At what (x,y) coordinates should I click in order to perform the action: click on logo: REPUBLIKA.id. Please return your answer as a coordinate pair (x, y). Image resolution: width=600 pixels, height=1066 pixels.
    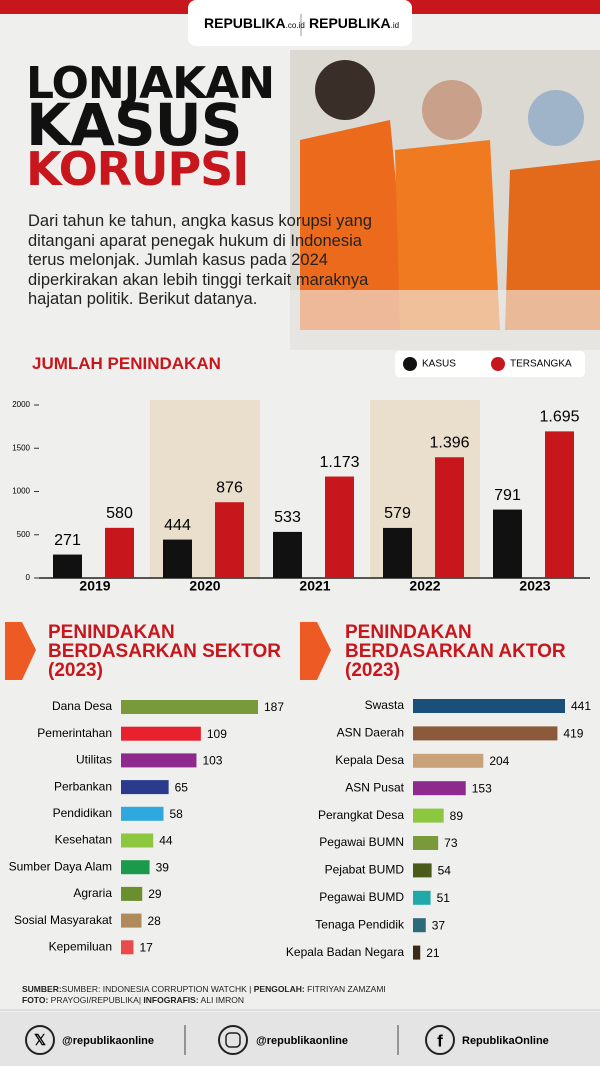
    Looking at the image, I should click on (354, 23).